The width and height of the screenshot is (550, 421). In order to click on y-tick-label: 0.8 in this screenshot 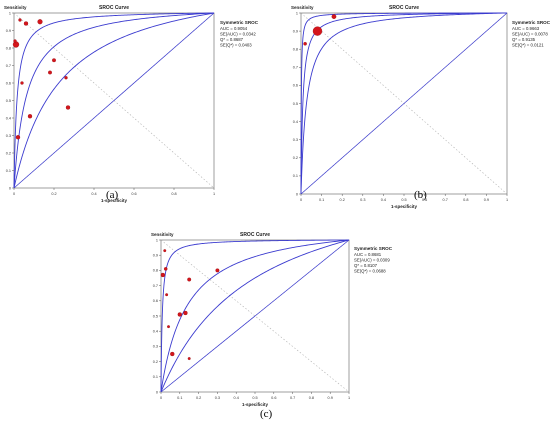, I will do `click(155, 271)`.